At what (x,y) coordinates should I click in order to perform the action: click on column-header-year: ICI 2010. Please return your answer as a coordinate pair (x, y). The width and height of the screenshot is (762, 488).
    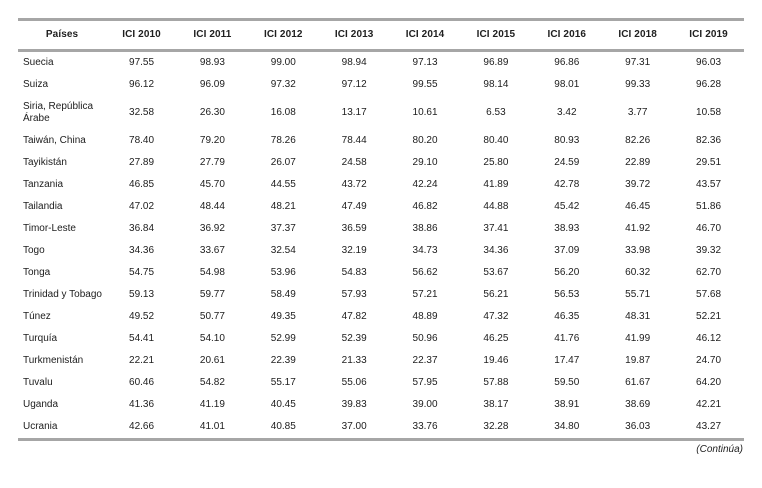
    Looking at the image, I should click on (141, 34).